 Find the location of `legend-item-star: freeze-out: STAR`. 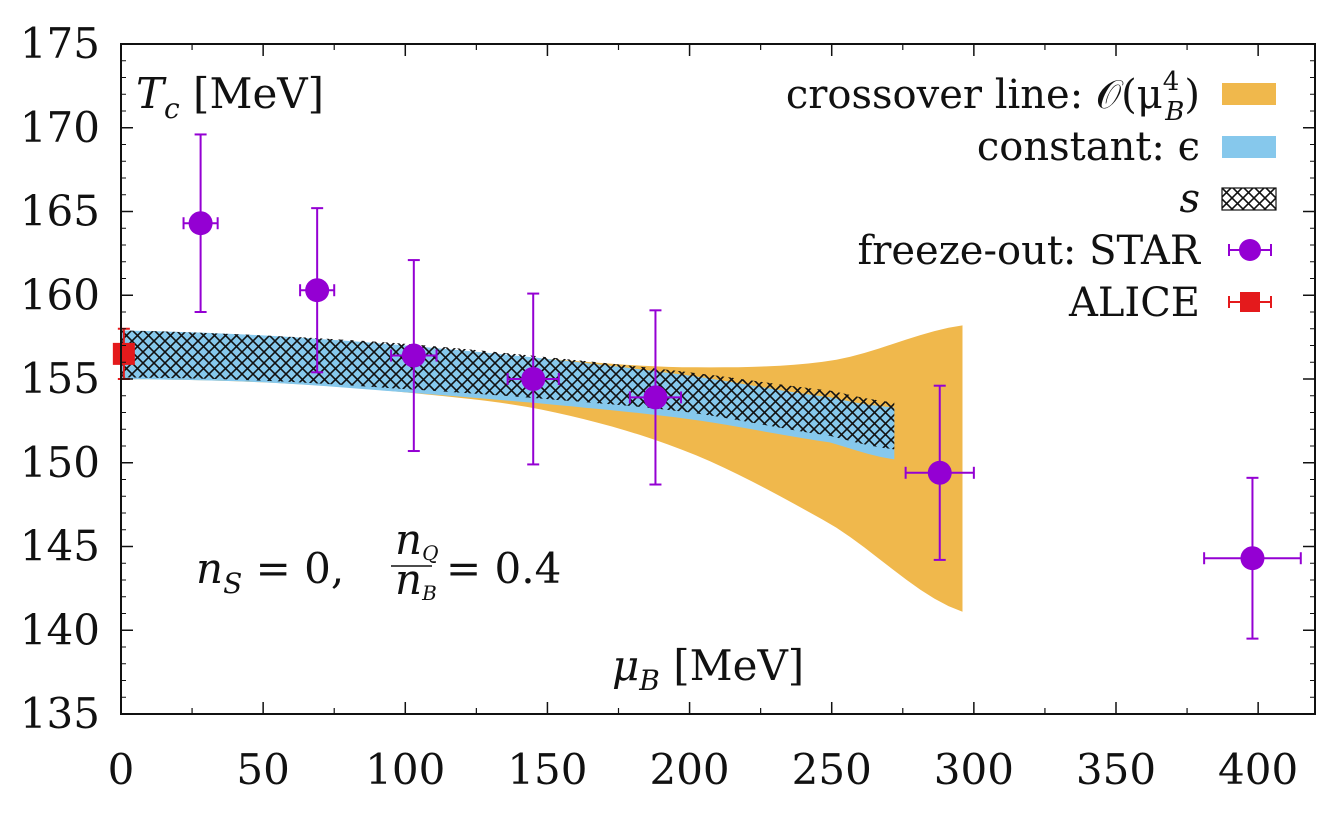

legend-item-star: freeze-out: STAR is located at coordinates (1064, 251).